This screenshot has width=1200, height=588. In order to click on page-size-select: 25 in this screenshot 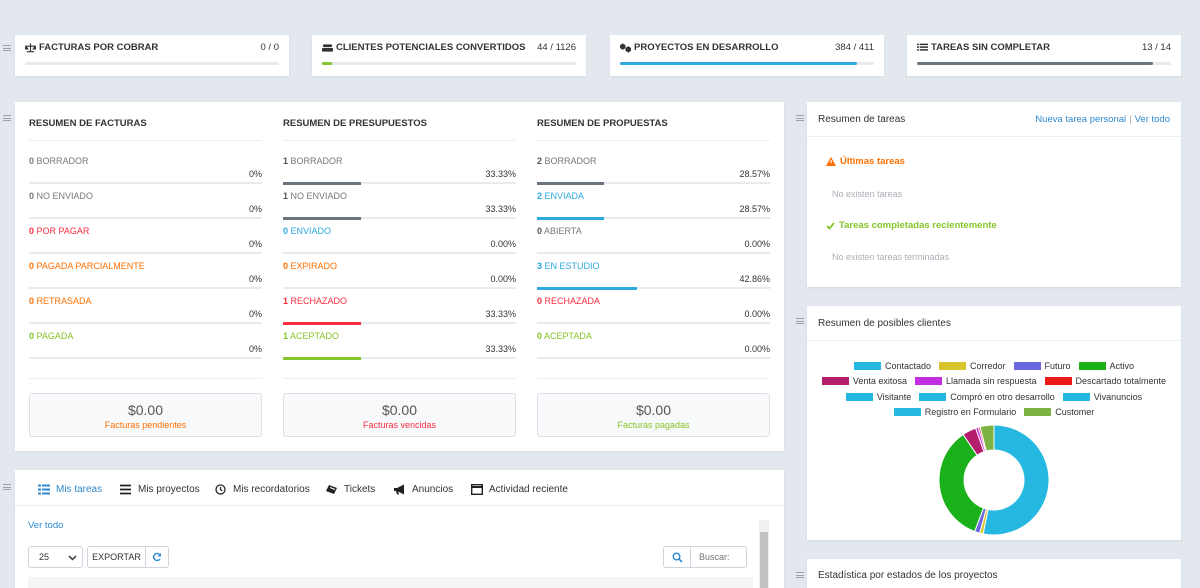, I will do `click(55, 557)`.